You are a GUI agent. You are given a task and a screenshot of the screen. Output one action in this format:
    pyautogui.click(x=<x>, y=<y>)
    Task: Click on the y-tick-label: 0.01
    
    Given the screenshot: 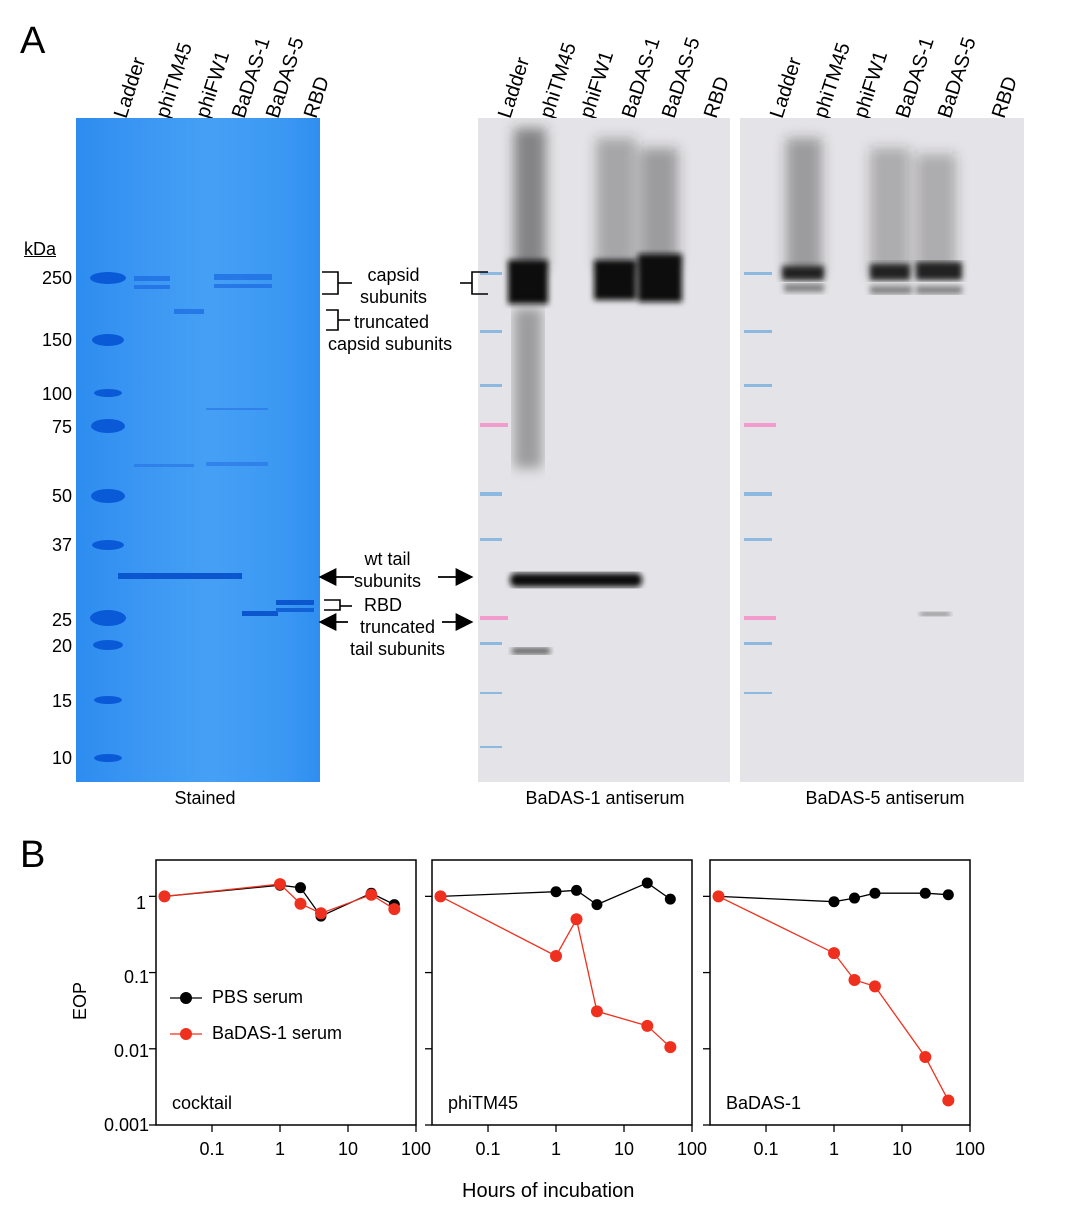 What is the action you would take?
    pyautogui.click(x=132, y=1051)
    